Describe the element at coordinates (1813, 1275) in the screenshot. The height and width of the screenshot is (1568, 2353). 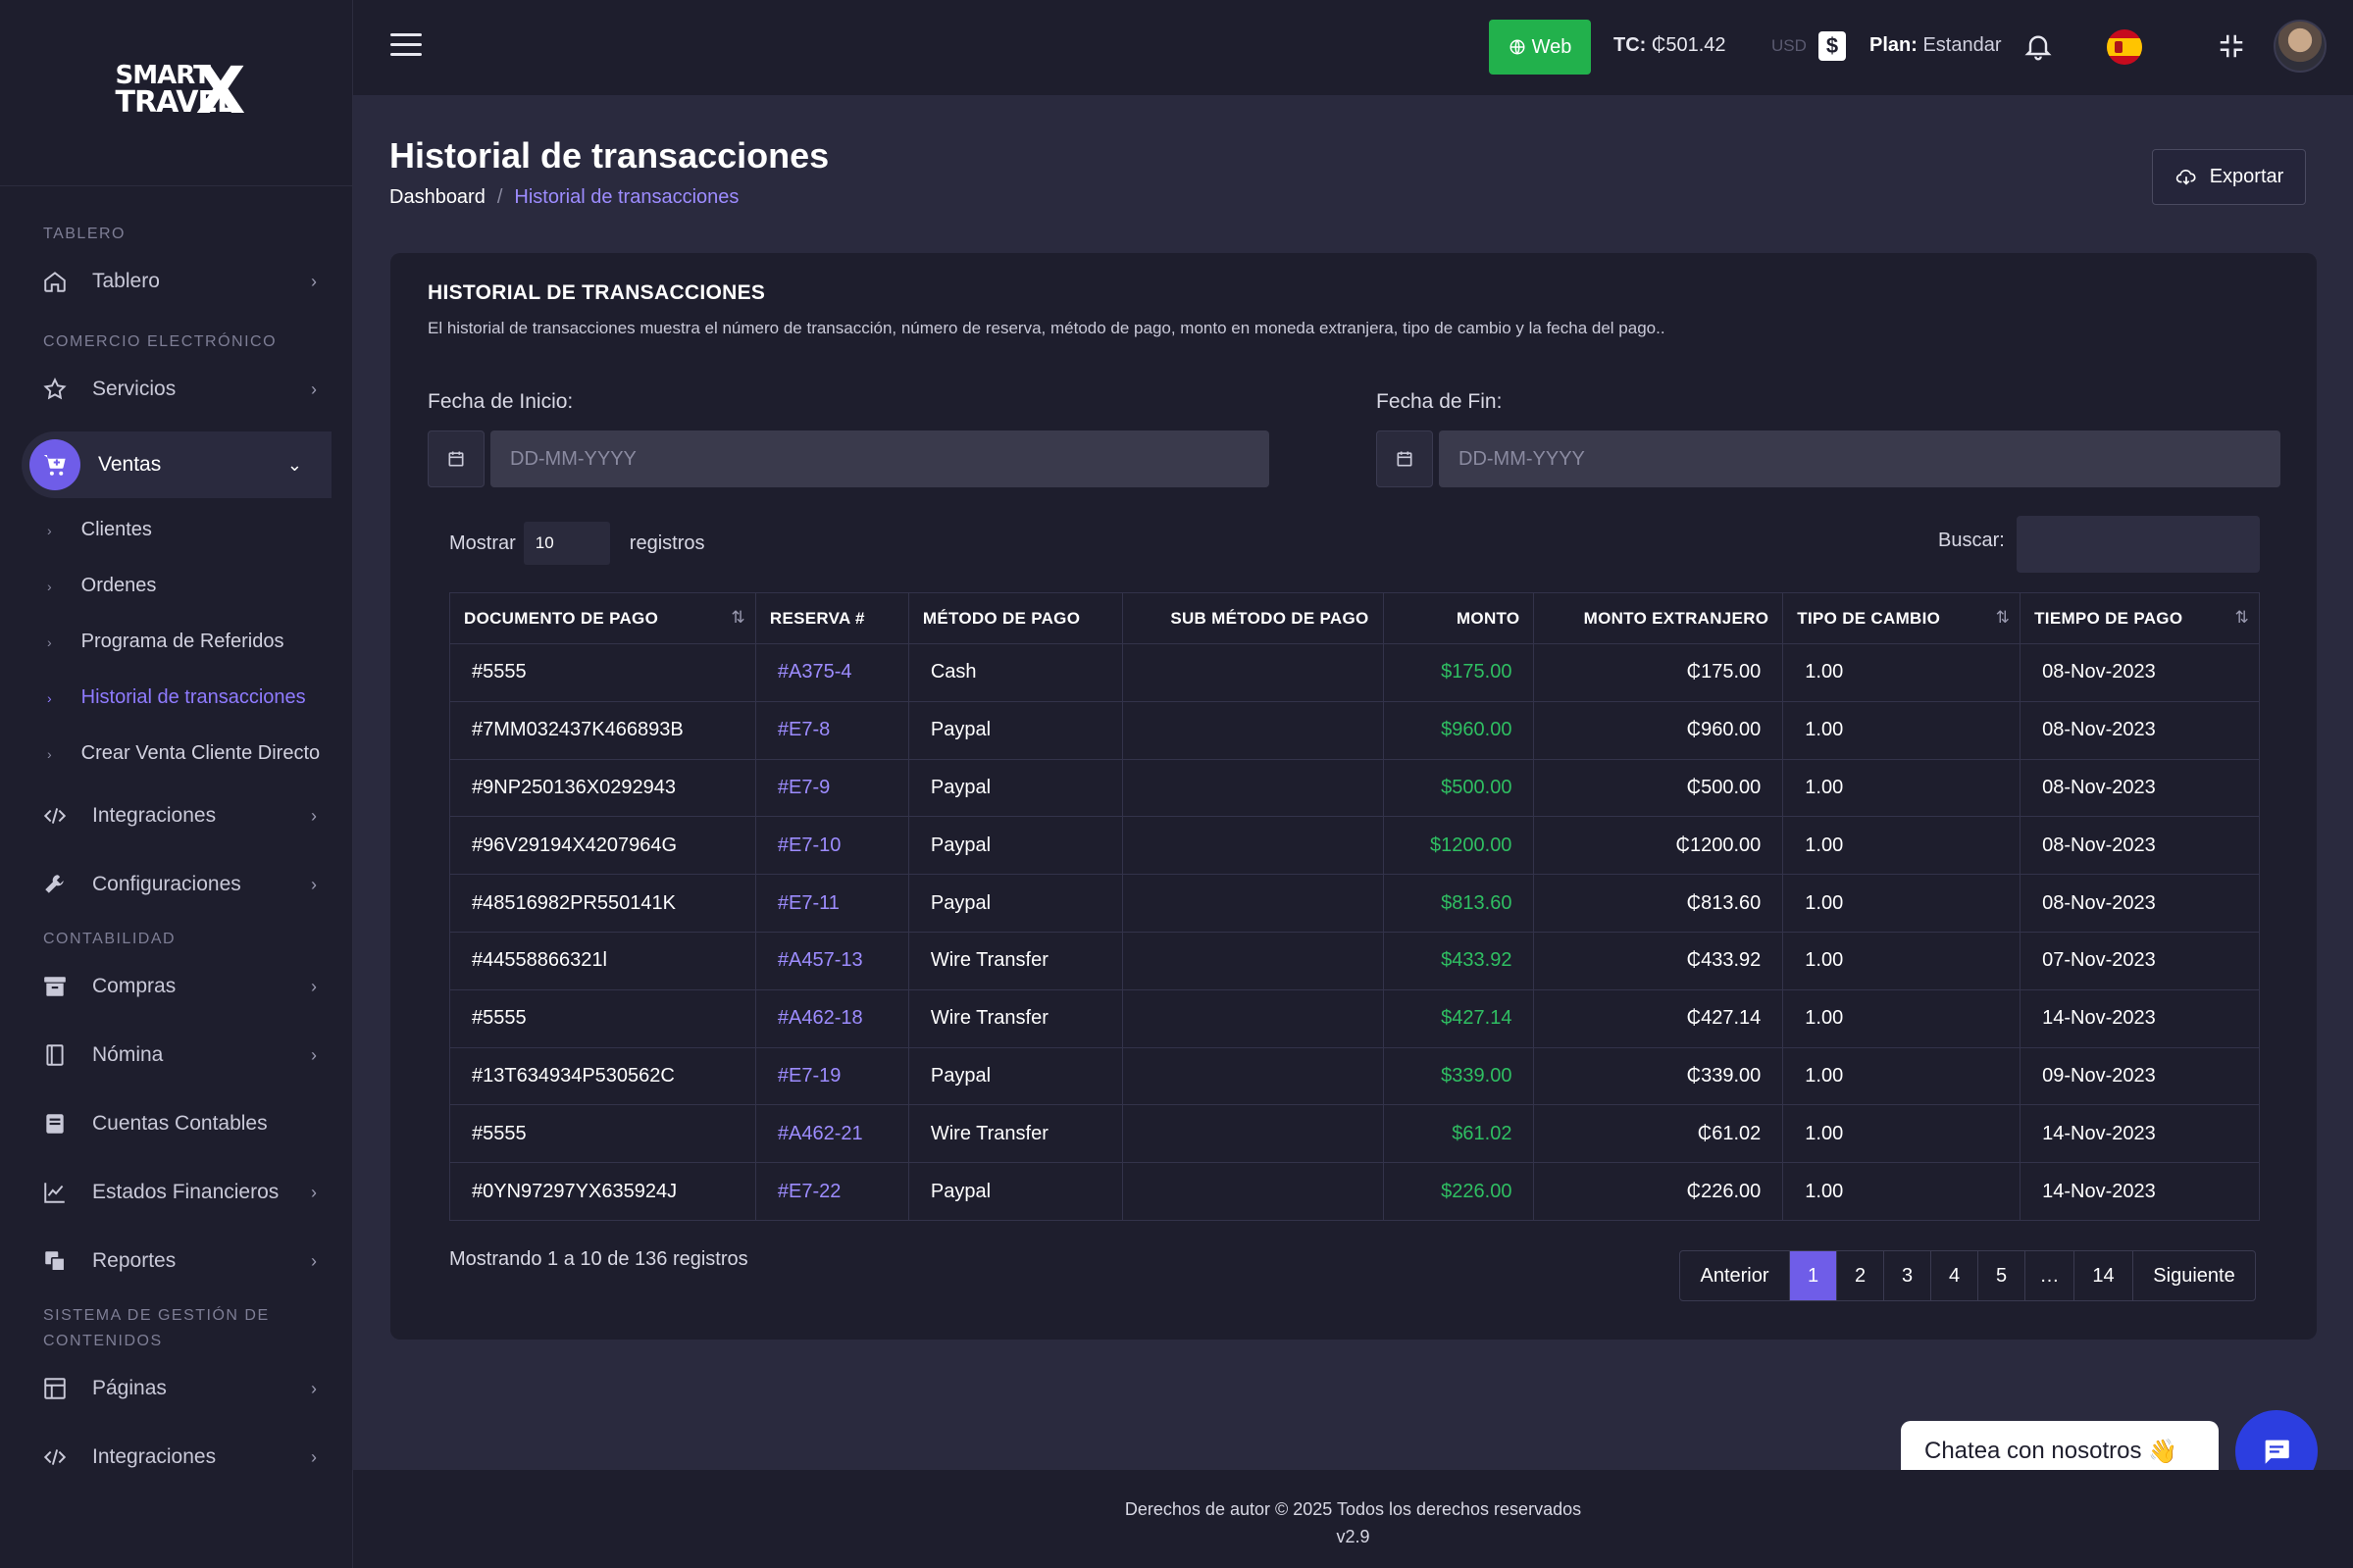
I see `pagination-page: 1` at that location.